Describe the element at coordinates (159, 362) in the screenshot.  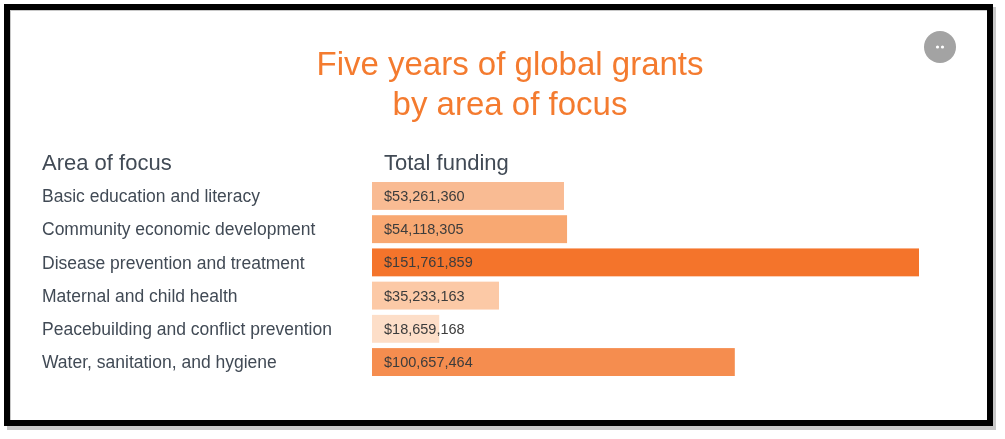
I see `y-tick-label: Water, sanitation, and hygiene` at that location.